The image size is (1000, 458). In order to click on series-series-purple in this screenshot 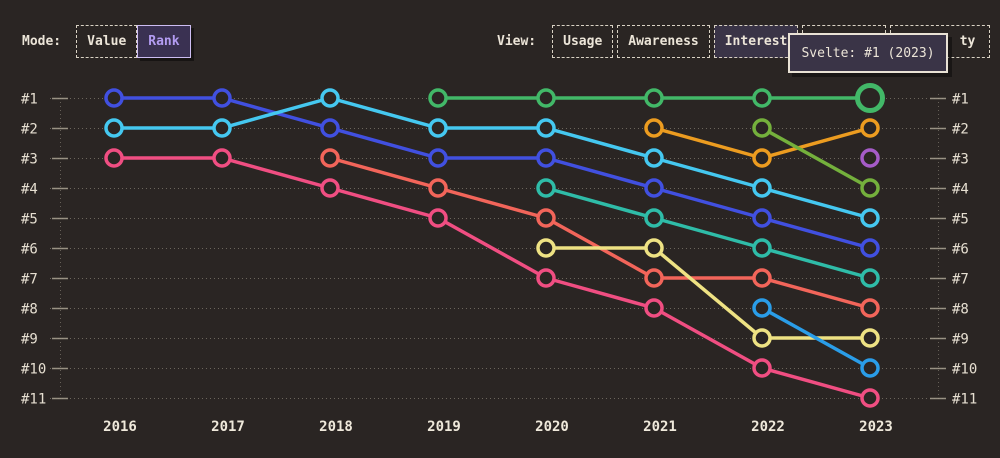, I will do `click(870, 158)`.